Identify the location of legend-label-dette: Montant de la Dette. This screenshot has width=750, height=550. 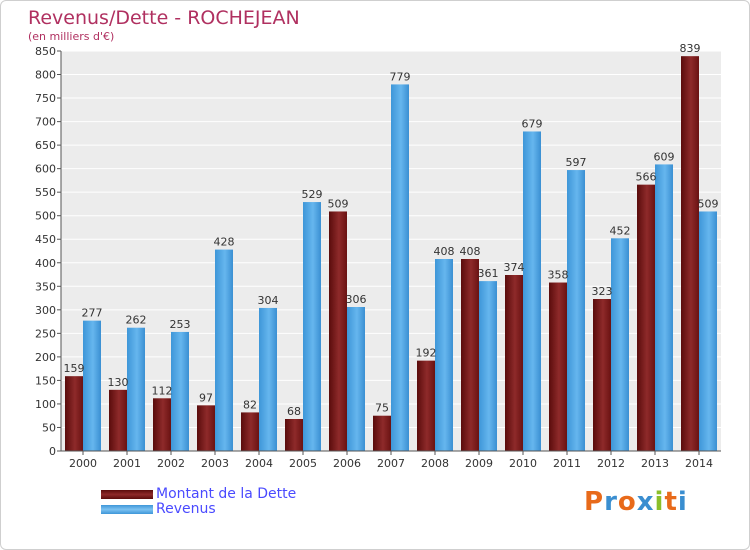
(226, 494).